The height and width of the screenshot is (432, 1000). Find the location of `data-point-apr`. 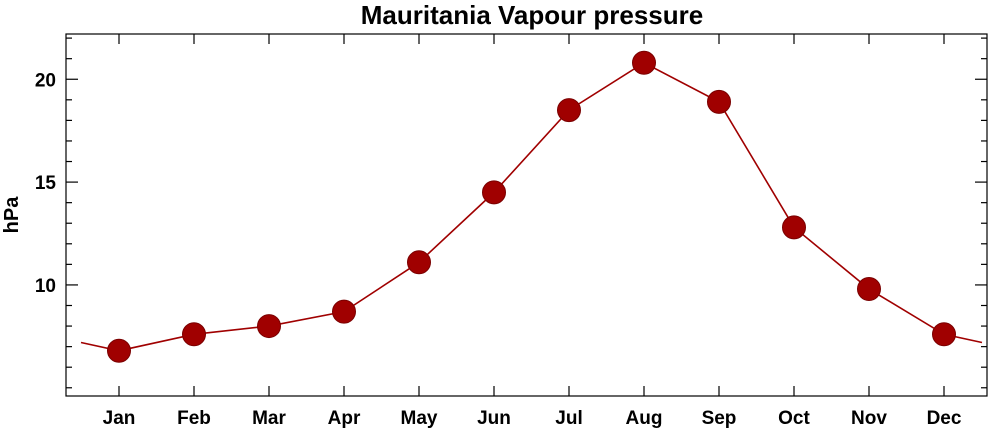

data-point-apr is located at coordinates (344, 311).